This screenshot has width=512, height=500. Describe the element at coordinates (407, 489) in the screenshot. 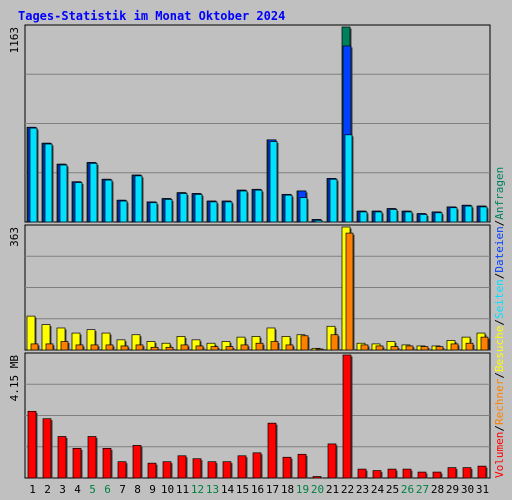

I see `day-label: 26` at that location.